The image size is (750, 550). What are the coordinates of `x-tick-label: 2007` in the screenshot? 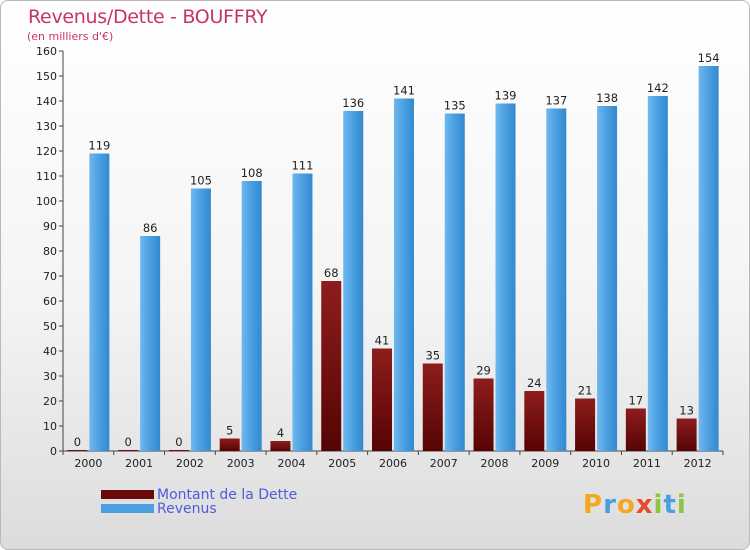 It's located at (444, 463).